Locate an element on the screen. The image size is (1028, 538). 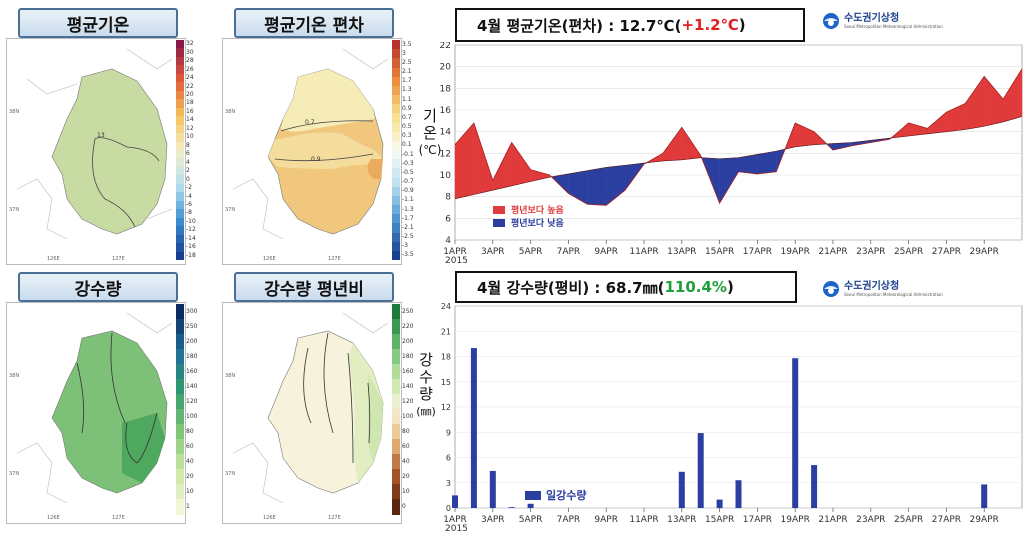
colorbar-label: 26 is located at coordinates (190, 69).